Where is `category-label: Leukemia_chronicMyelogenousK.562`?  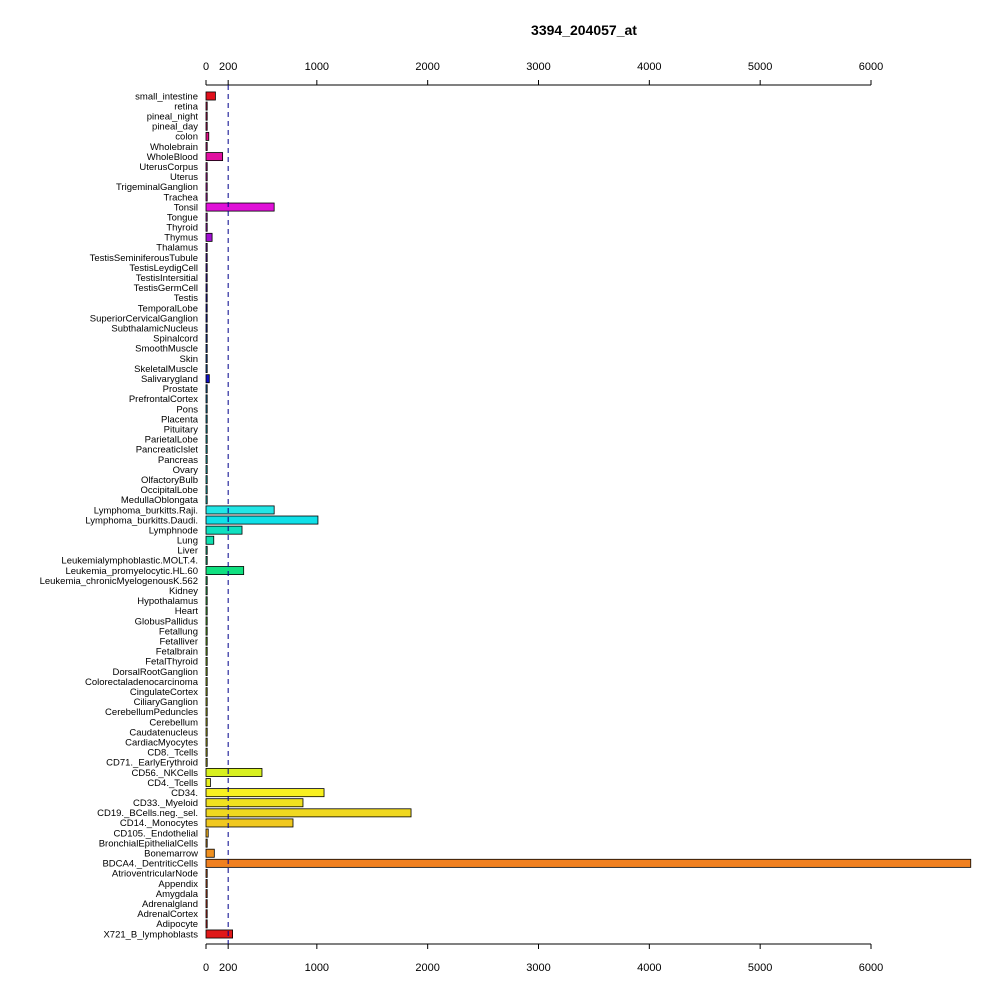
category-label: Leukemia_chronicMyelogenousK.562 is located at coordinates (119, 581).